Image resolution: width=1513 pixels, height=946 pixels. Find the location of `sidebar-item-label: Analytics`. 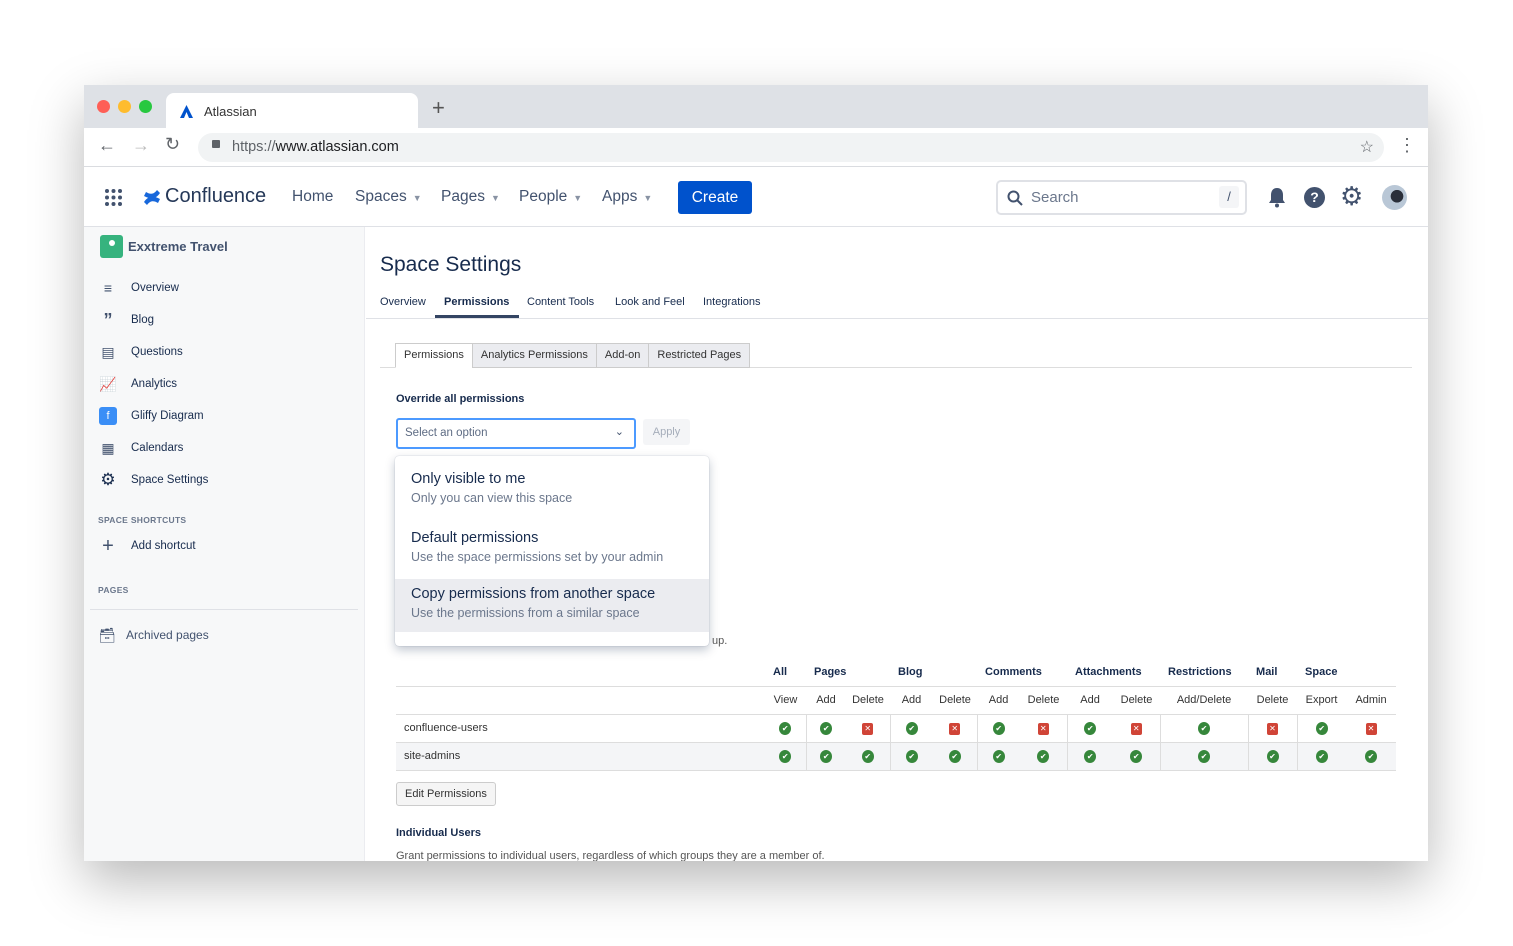

sidebar-item-label: Analytics is located at coordinates (154, 384).